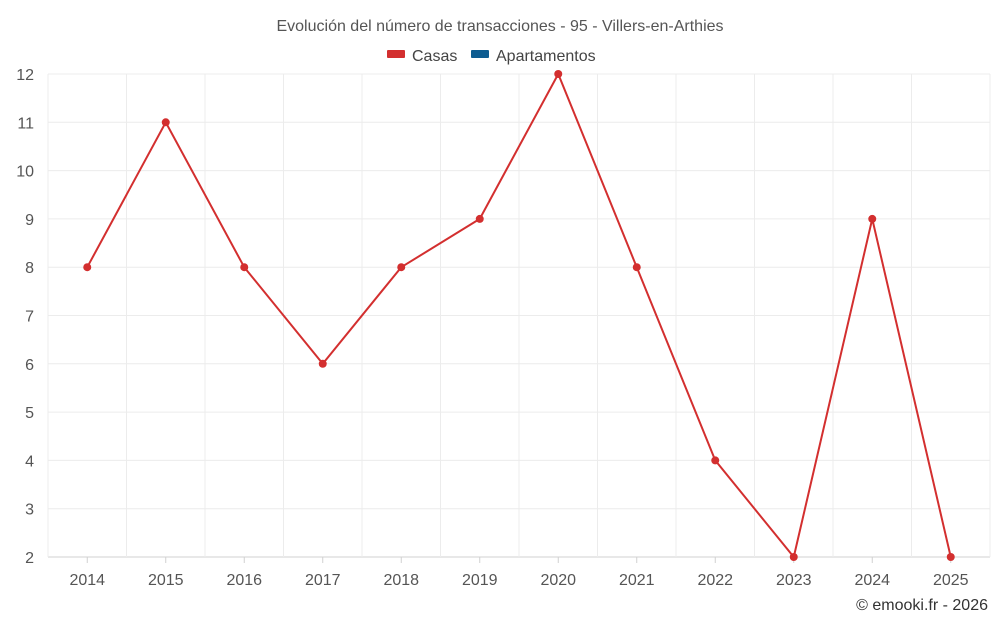 The width and height of the screenshot is (1000, 625). I want to click on x-tick-label: 2021, so click(637, 580).